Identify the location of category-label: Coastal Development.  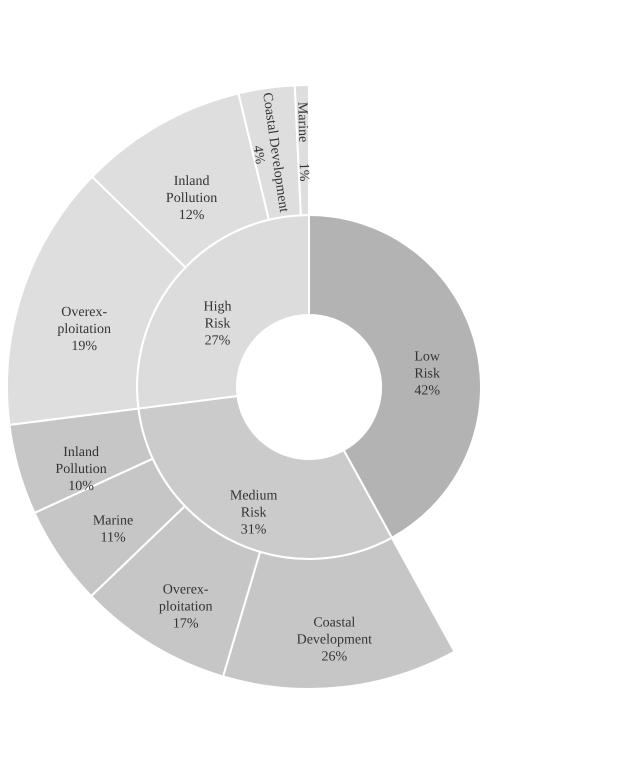
(334, 632).